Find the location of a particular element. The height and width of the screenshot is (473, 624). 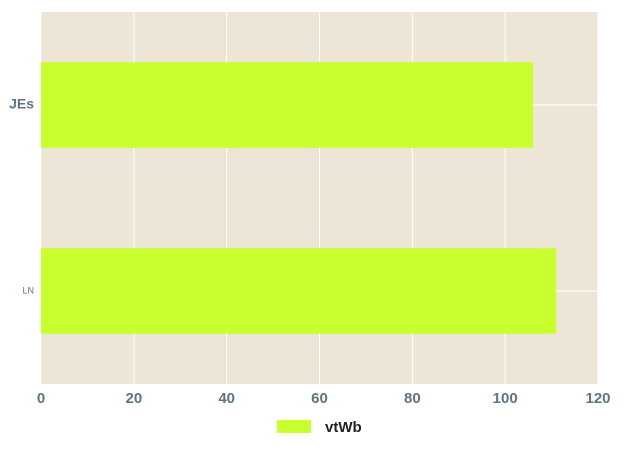

legend: vtWb is located at coordinates (319, 427).